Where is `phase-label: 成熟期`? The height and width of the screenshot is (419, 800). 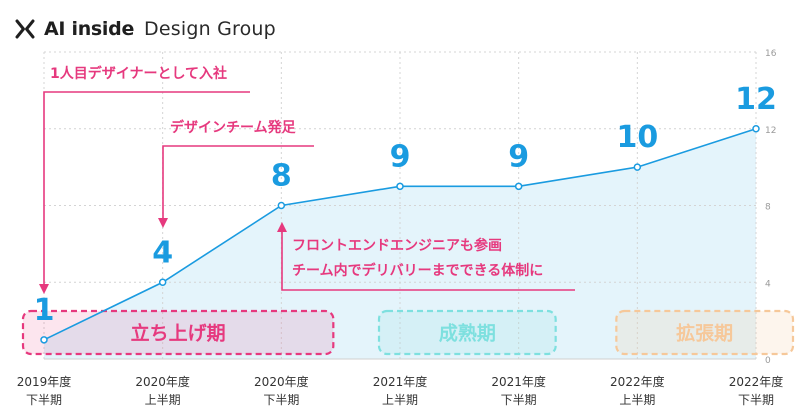 phase-label: 成熟期 is located at coordinates (467, 333).